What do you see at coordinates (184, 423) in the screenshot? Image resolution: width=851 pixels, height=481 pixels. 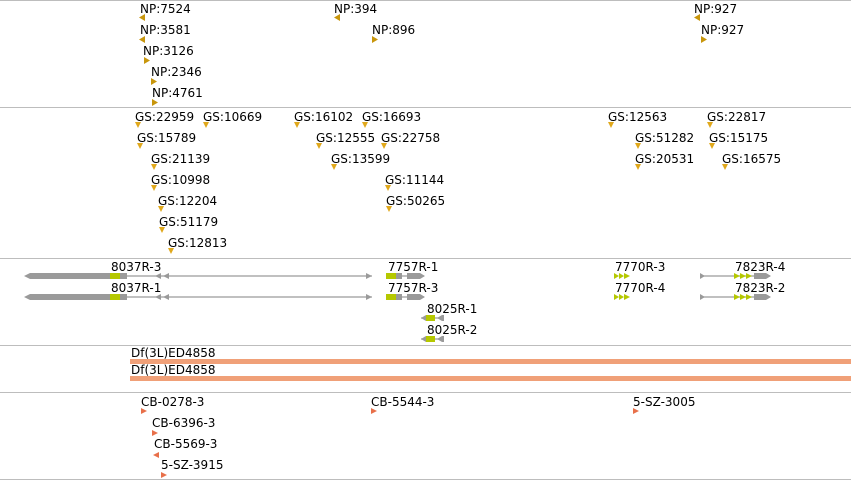 I see `probe-label: CB-6396-3` at bounding box center [184, 423].